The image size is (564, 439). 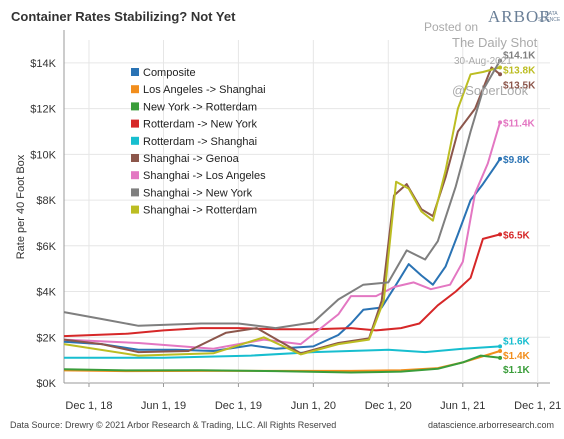 What do you see at coordinates (135, 140) in the screenshot?
I see `legend-swatch-rotterdam-shanghai` at bounding box center [135, 140].